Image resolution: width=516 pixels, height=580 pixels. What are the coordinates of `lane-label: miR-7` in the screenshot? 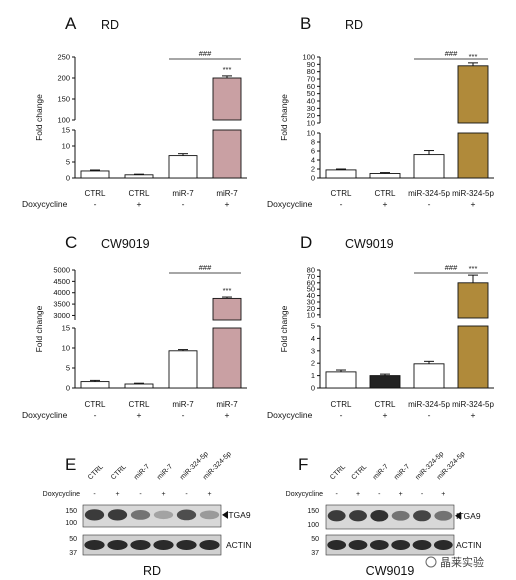 It's located at (402, 472).